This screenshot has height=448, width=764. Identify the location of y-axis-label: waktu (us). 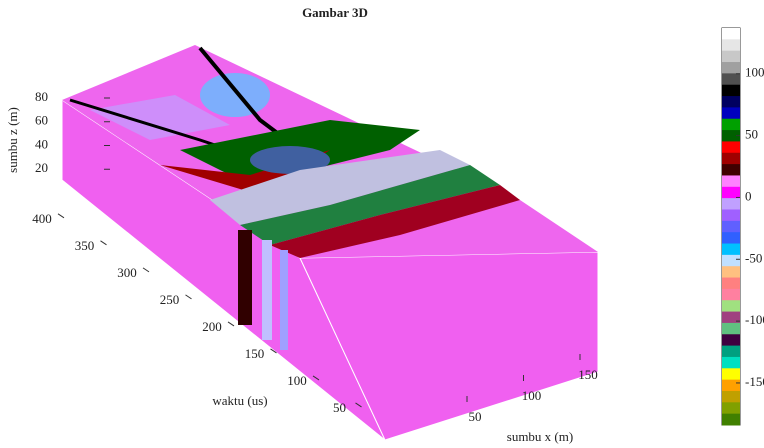
(239, 400).